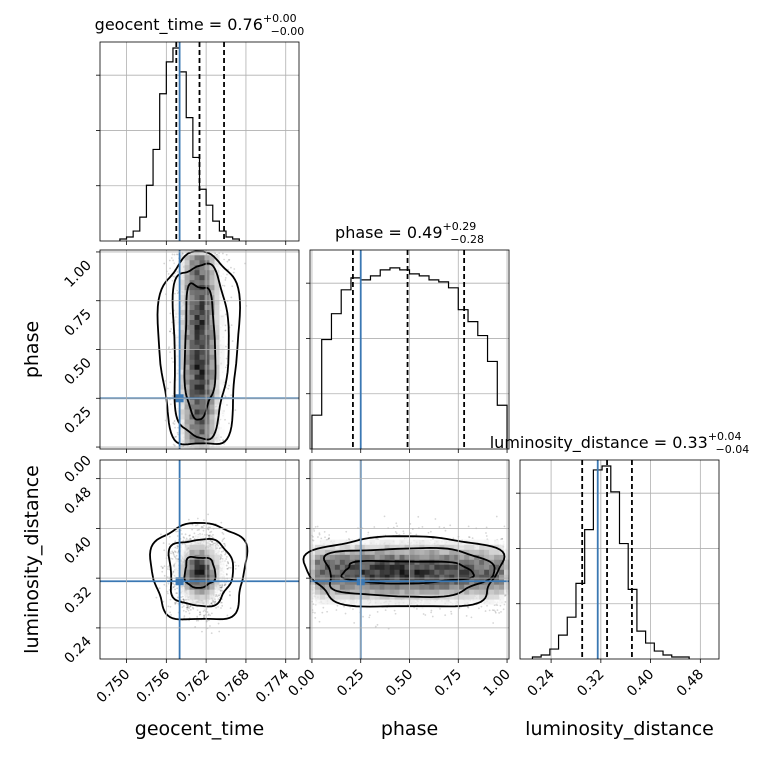 The image size is (760, 760). What do you see at coordinates (733, 449) in the screenshot?
I see `title-minus: −0.04` at bounding box center [733, 449].